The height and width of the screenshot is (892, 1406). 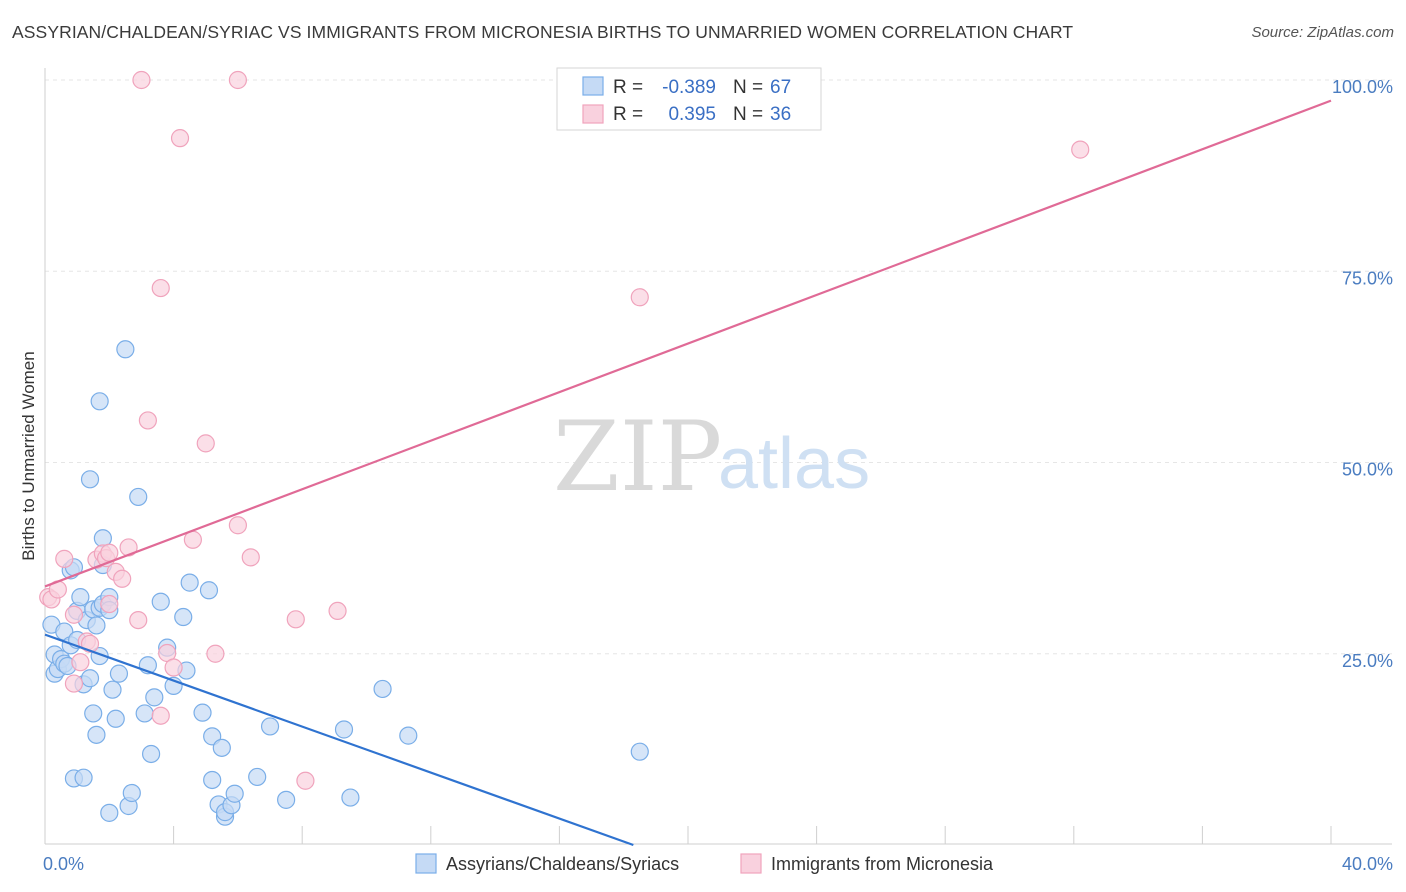 I want to click on watermark: ZIP atlas, so click(x=711, y=457).